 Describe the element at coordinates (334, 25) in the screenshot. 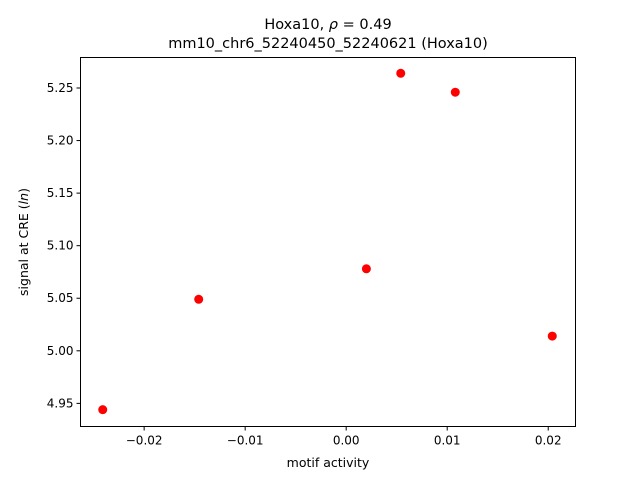

I see `title-rho-symbol: ρ` at that location.